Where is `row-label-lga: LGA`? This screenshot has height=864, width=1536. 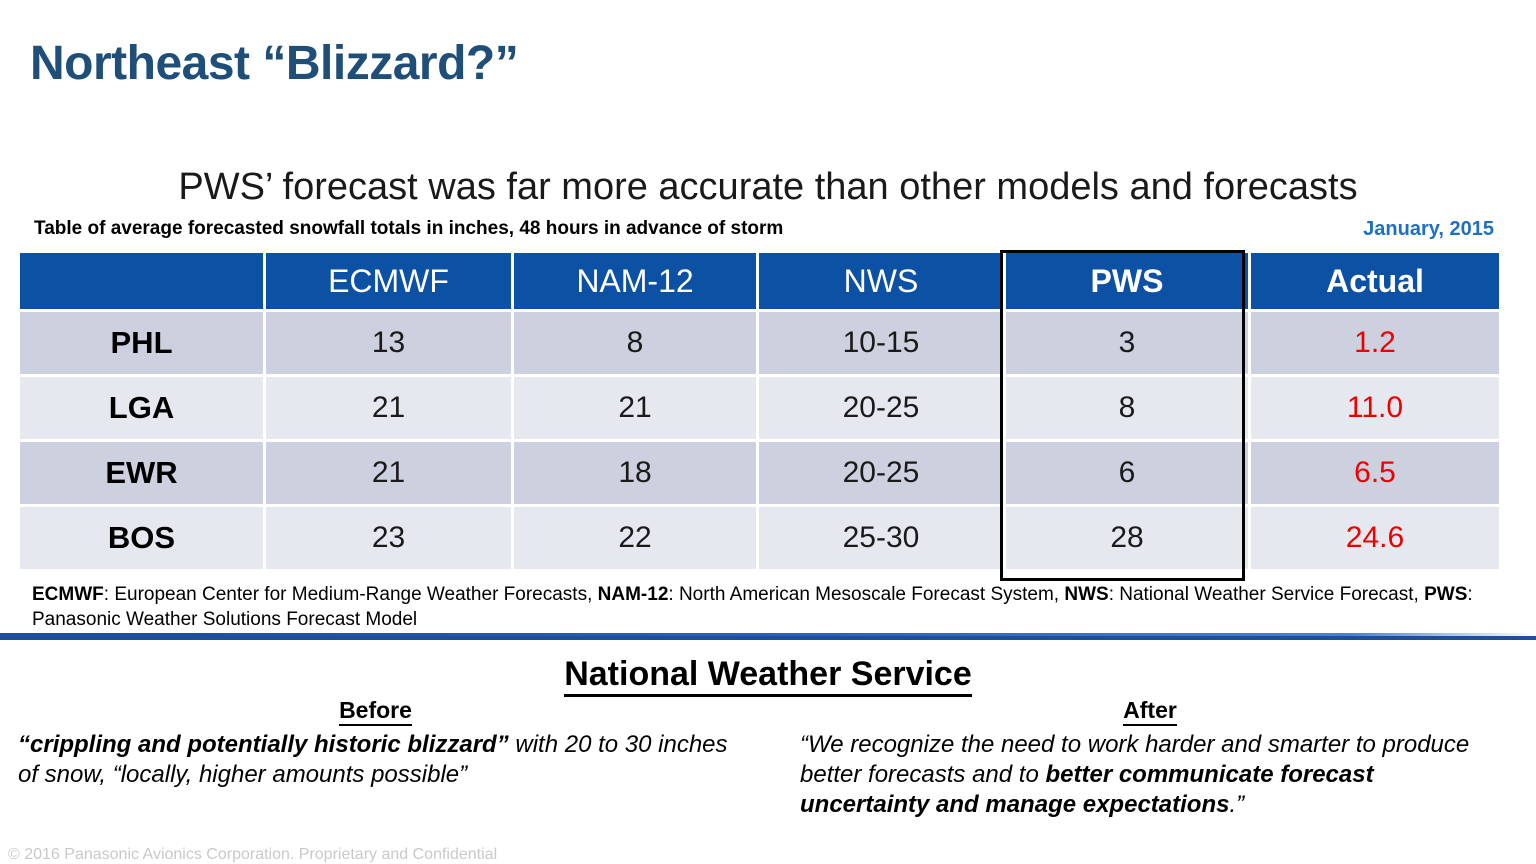
row-label-lga: LGA is located at coordinates (141, 408).